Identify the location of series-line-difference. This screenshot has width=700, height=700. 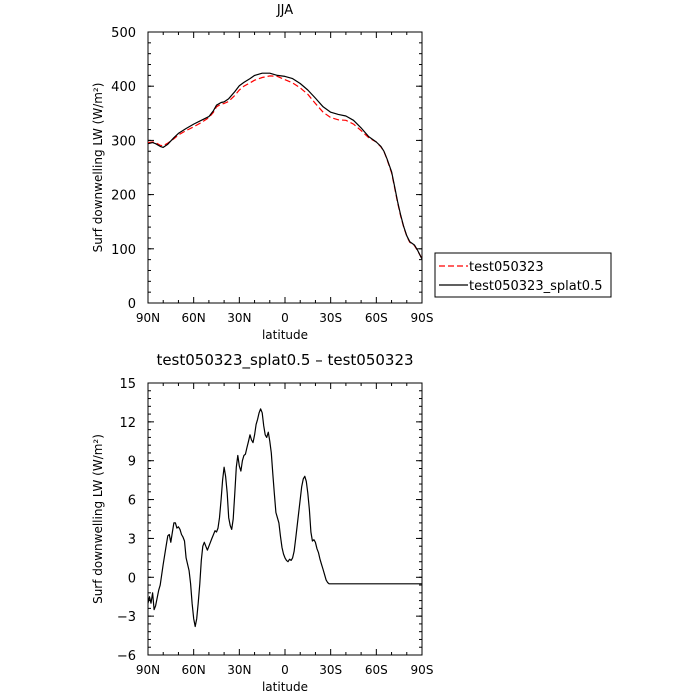
(284, 518).